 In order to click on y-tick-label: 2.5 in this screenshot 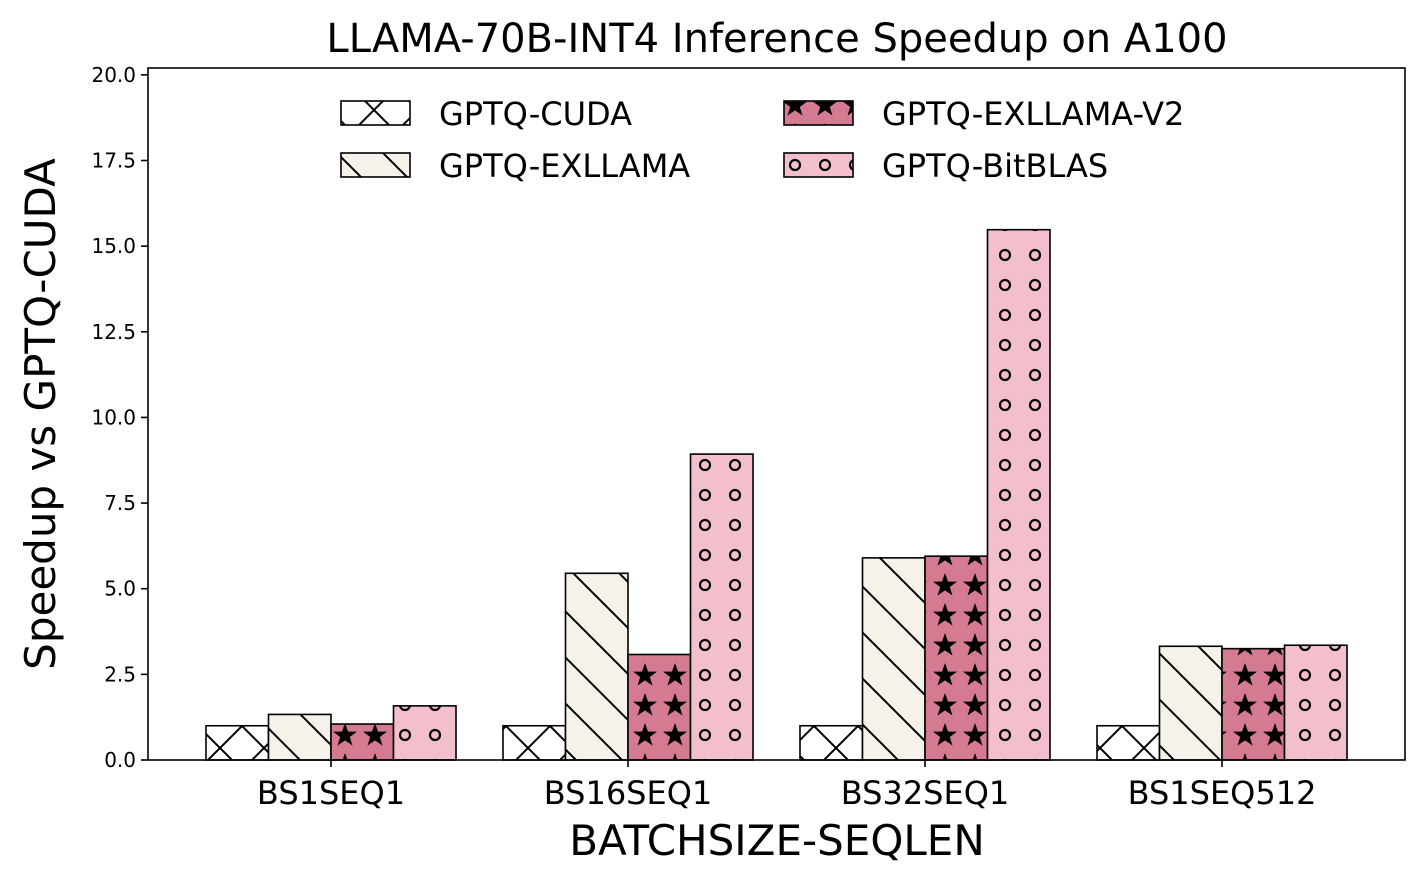, I will do `click(120, 674)`.